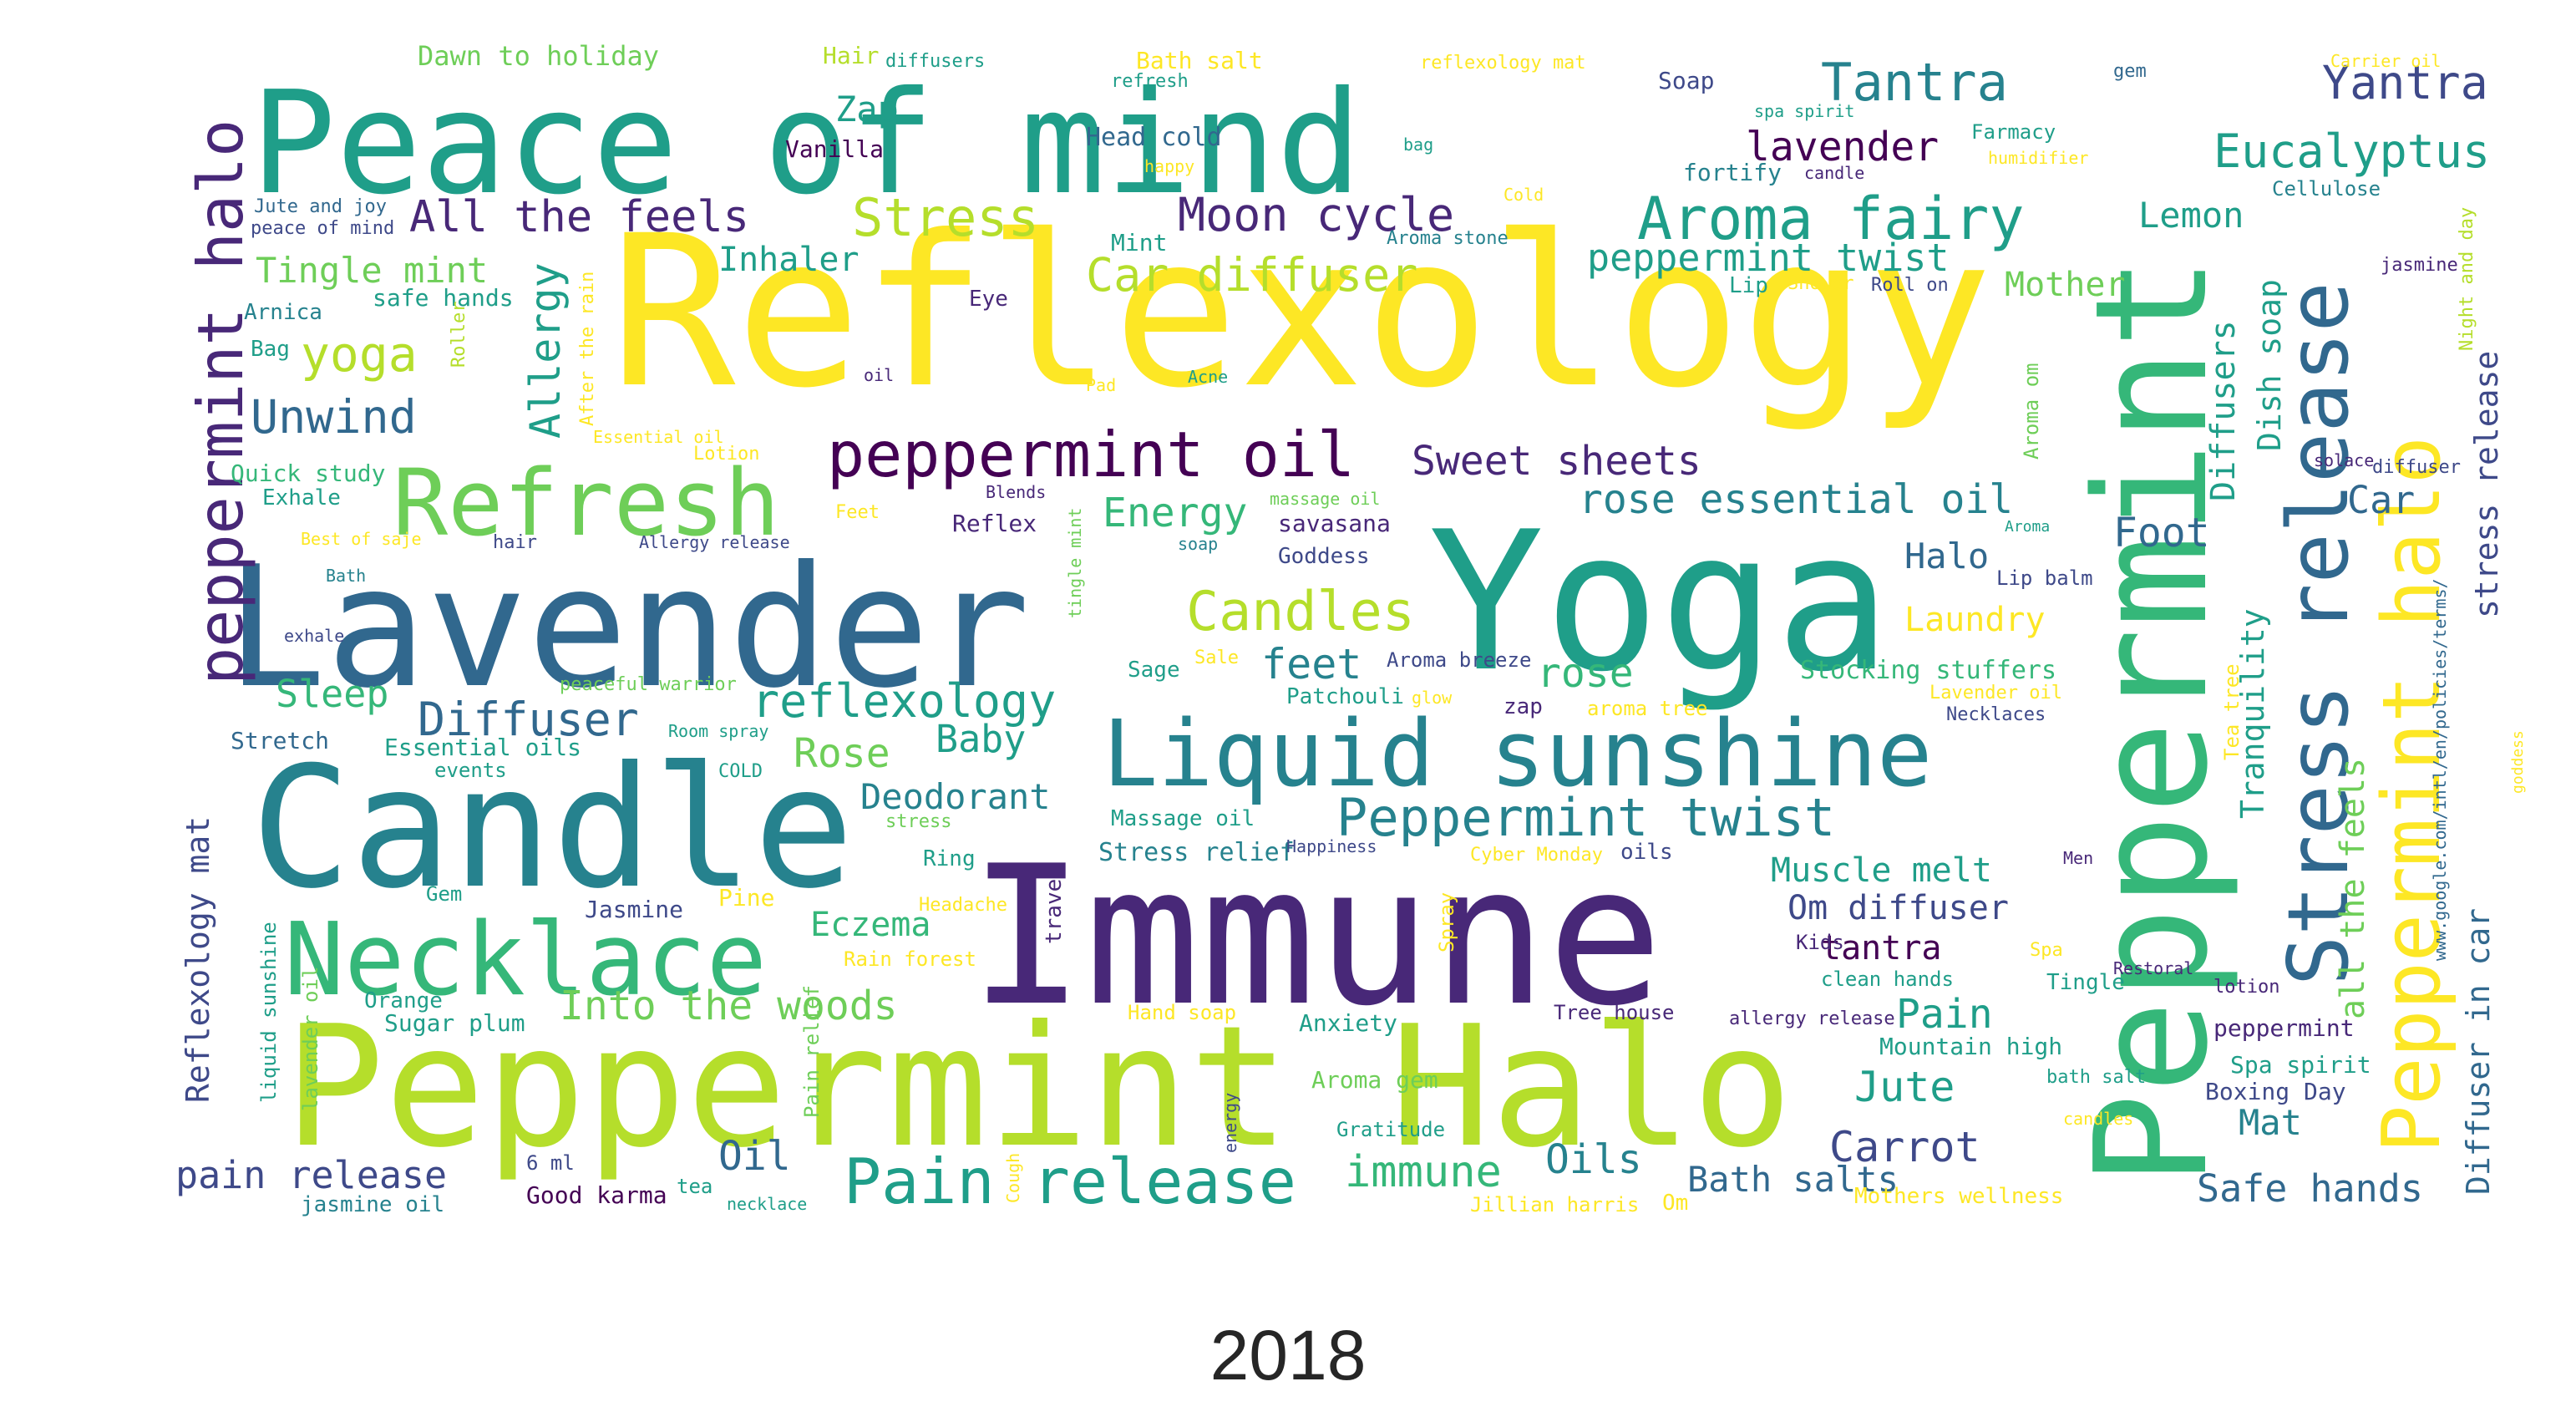 The width and height of the screenshot is (2576, 1412). What do you see at coordinates (1154, 670) in the screenshot?
I see `word-sage: Sage` at bounding box center [1154, 670].